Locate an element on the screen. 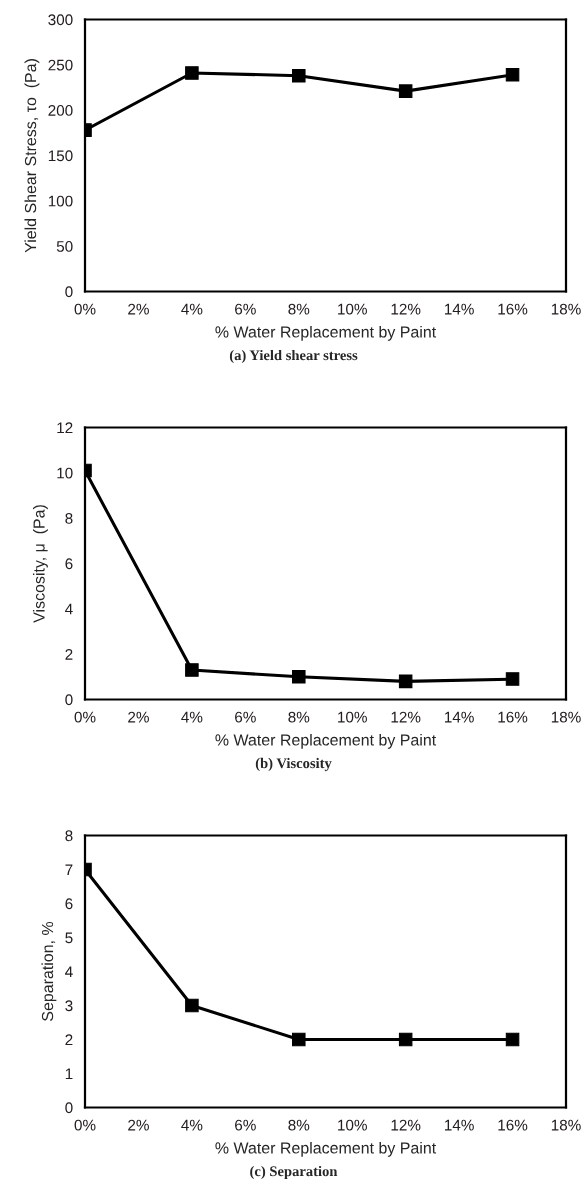 The image size is (587, 1194). y-axis-title: Yield Shear Stress, τo (Pa) is located at coordinates (32, 156).